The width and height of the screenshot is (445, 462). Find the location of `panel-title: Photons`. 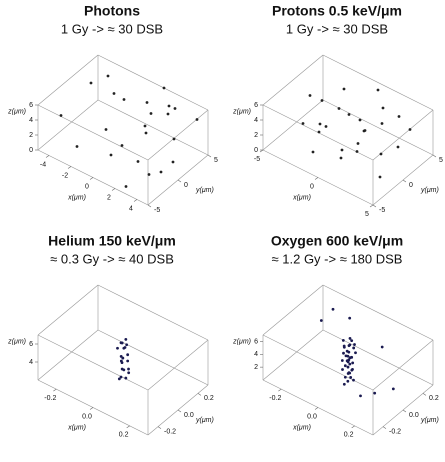

panel-title: Photons is located at coordinates (112, 11).